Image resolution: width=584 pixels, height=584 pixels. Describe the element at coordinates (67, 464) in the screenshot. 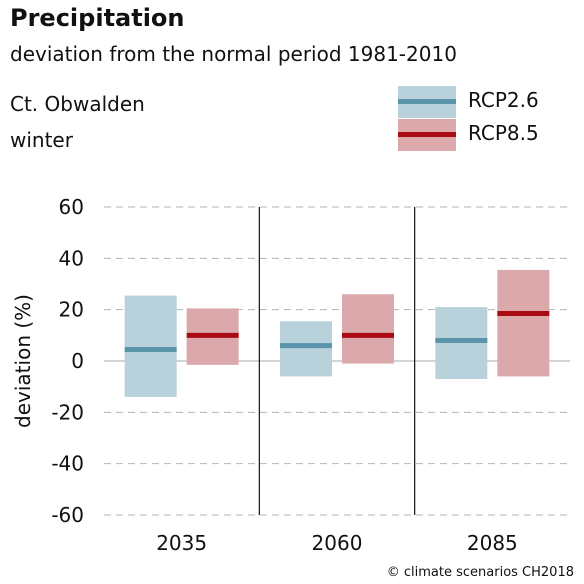

I see `y-tick-label: -40` at that location.